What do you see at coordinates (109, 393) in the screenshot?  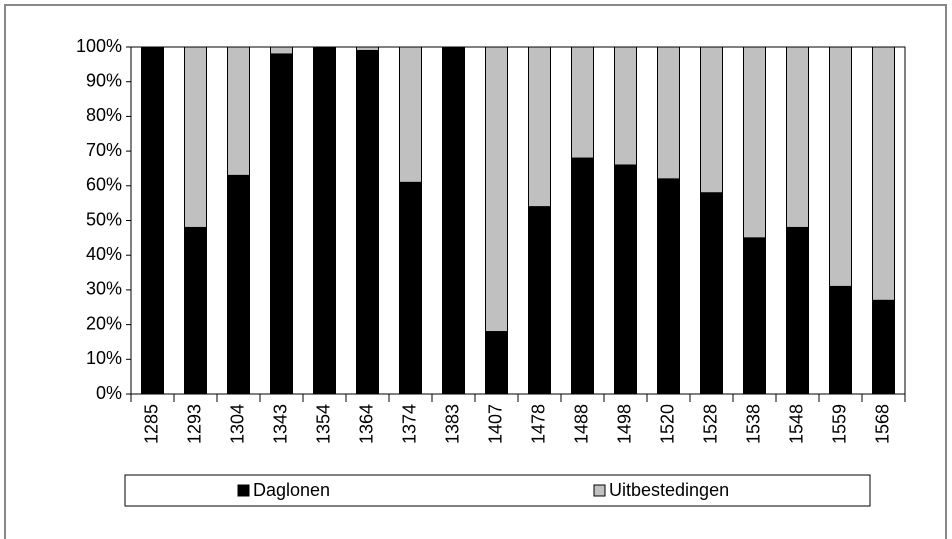 I see `y-tick-label: 0%` at bounding box center [109, 393].